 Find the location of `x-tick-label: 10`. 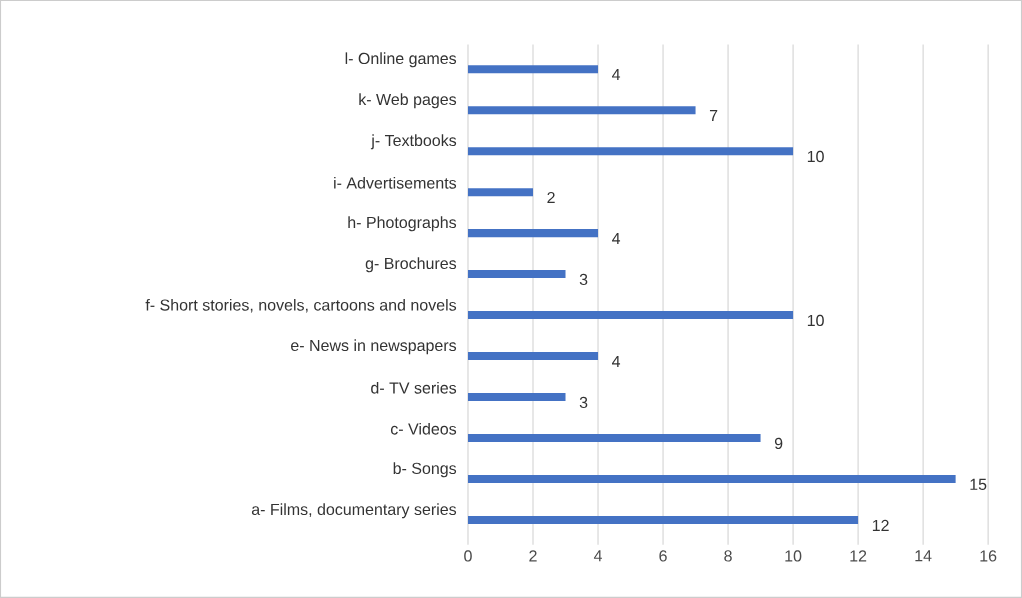

x-tick-label: 10 is located at coordinates (793, 556).